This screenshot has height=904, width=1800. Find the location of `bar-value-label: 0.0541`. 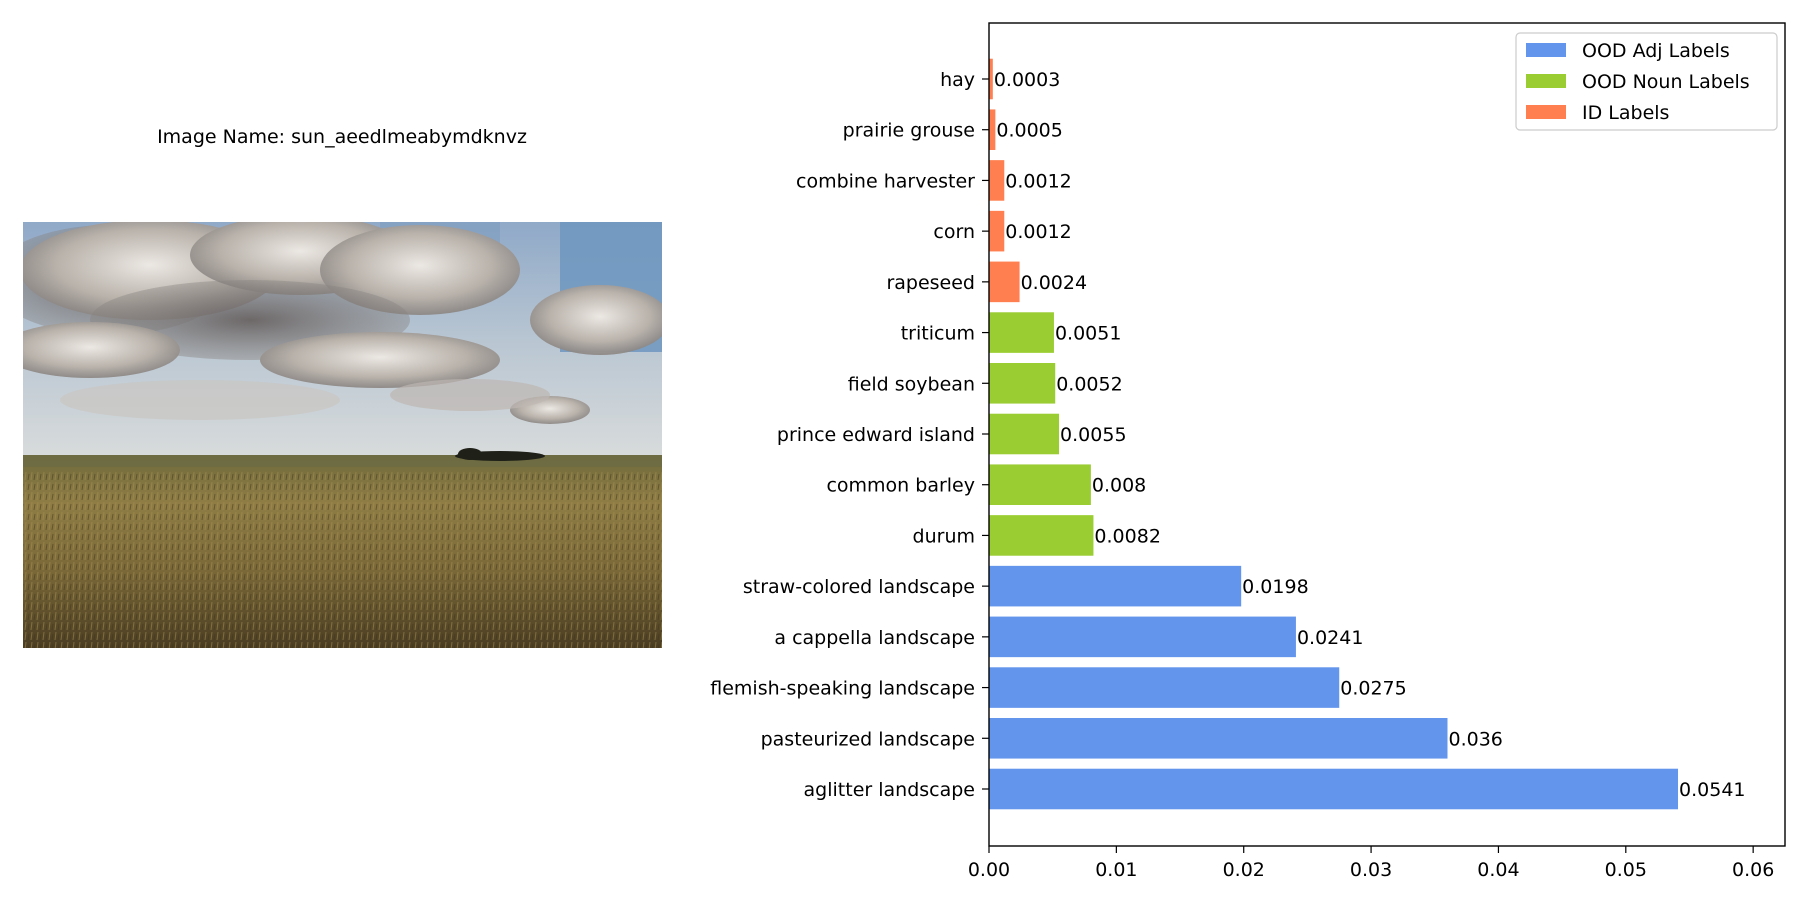

bar-value-label: 0.0541 is located at coordinates (1712, 790).